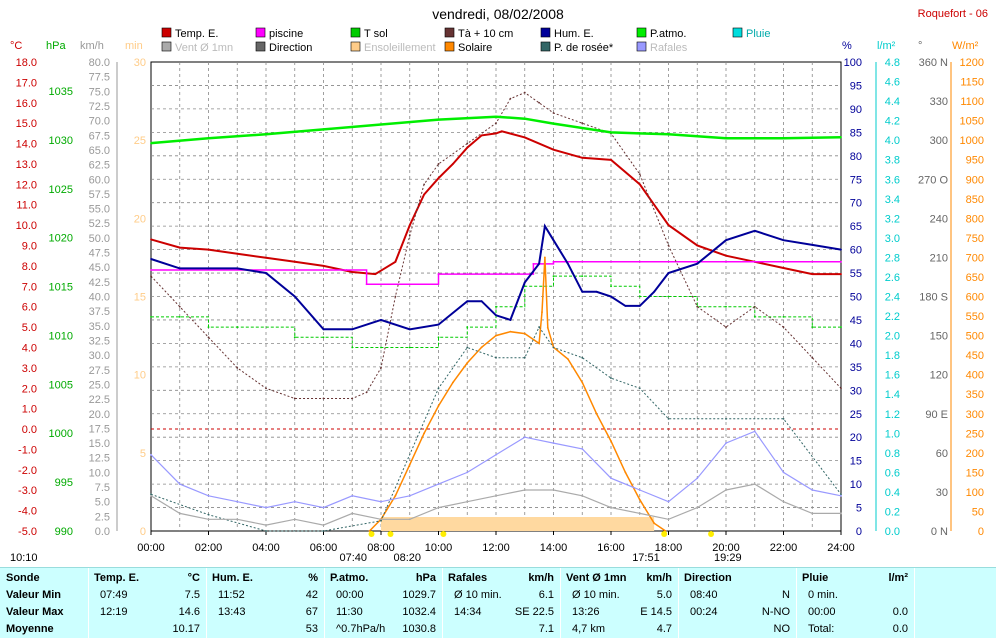  Describe the element at coordinates (892, 532) in the screenshot. I see `rain-axis-tick-label: 0.0` at that location.